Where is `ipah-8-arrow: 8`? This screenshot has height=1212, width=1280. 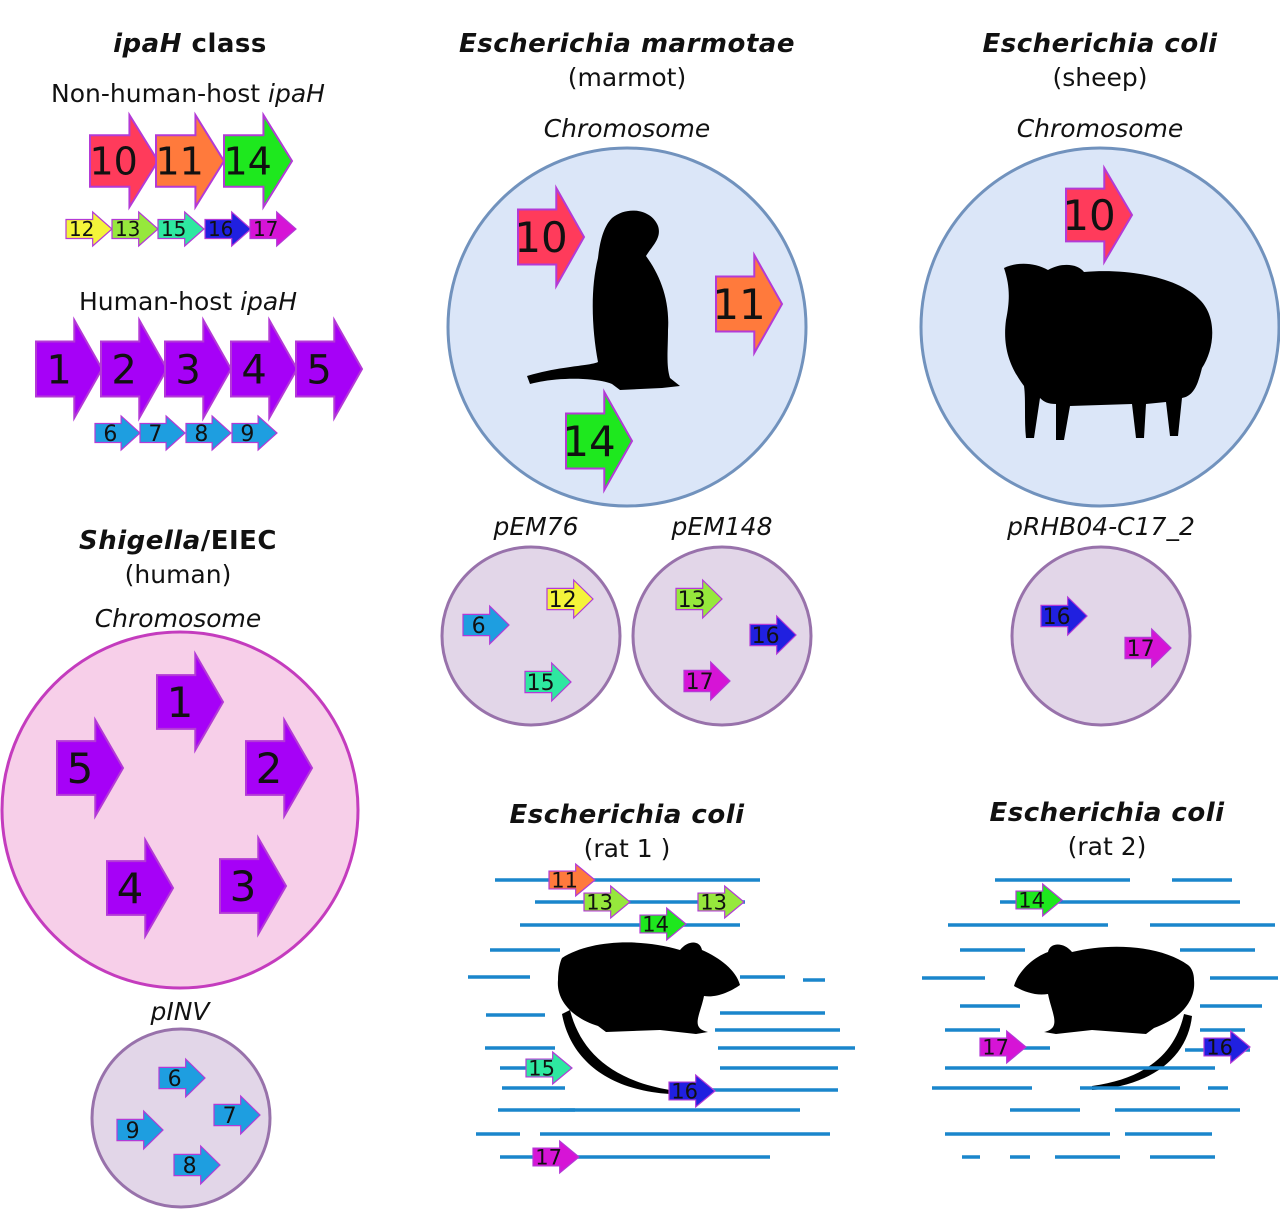
ipah-8-arrow: 8 is located at coordinates (197, 1165).